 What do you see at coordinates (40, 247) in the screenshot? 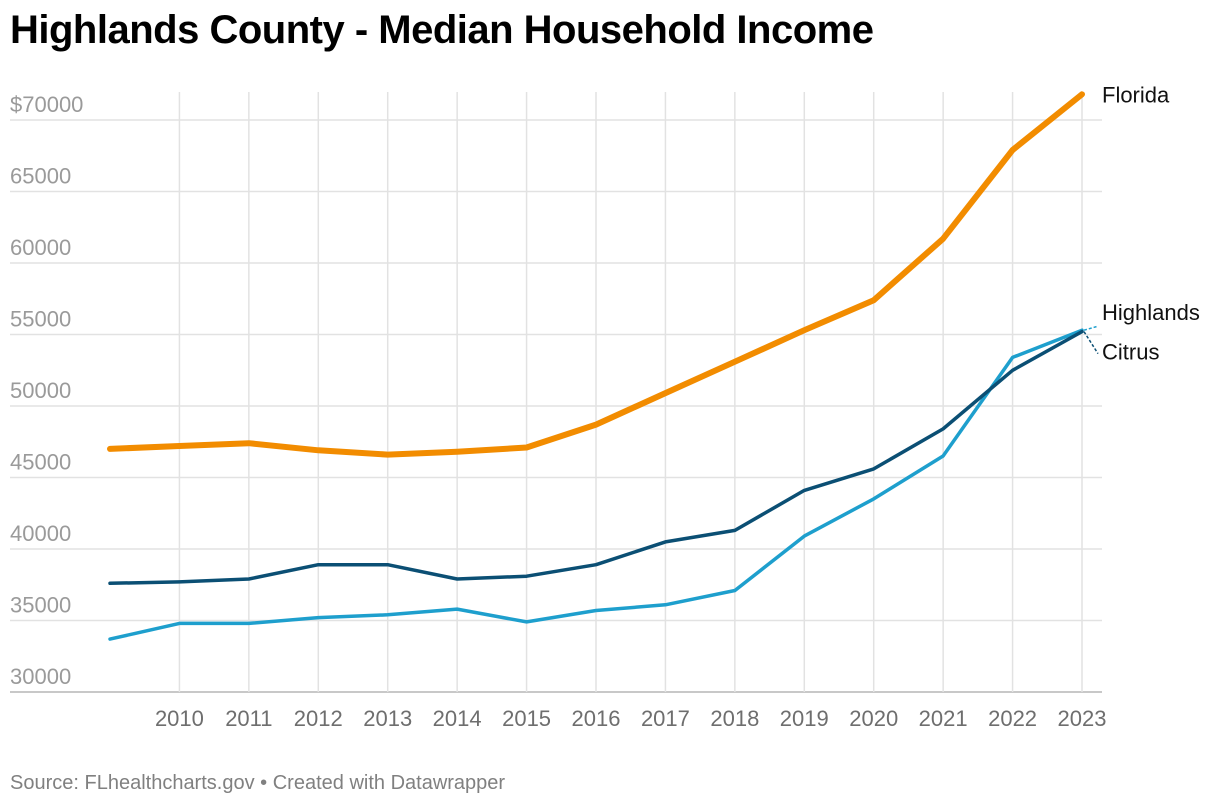
I see `y-tick-label: 60000` at bounding box center [40, 247].